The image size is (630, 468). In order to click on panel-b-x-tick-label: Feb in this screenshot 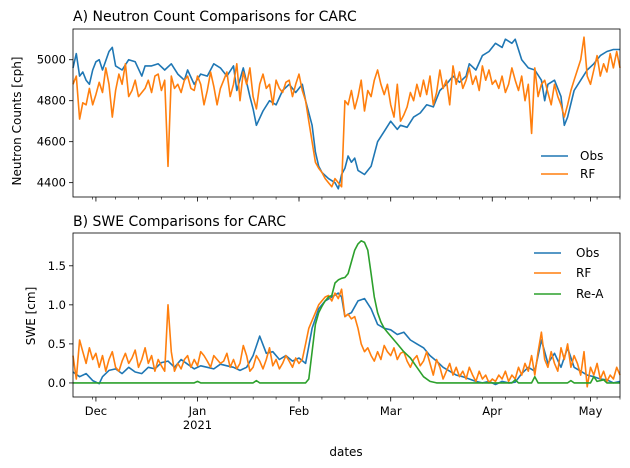, I will do `click(299, 411)`.